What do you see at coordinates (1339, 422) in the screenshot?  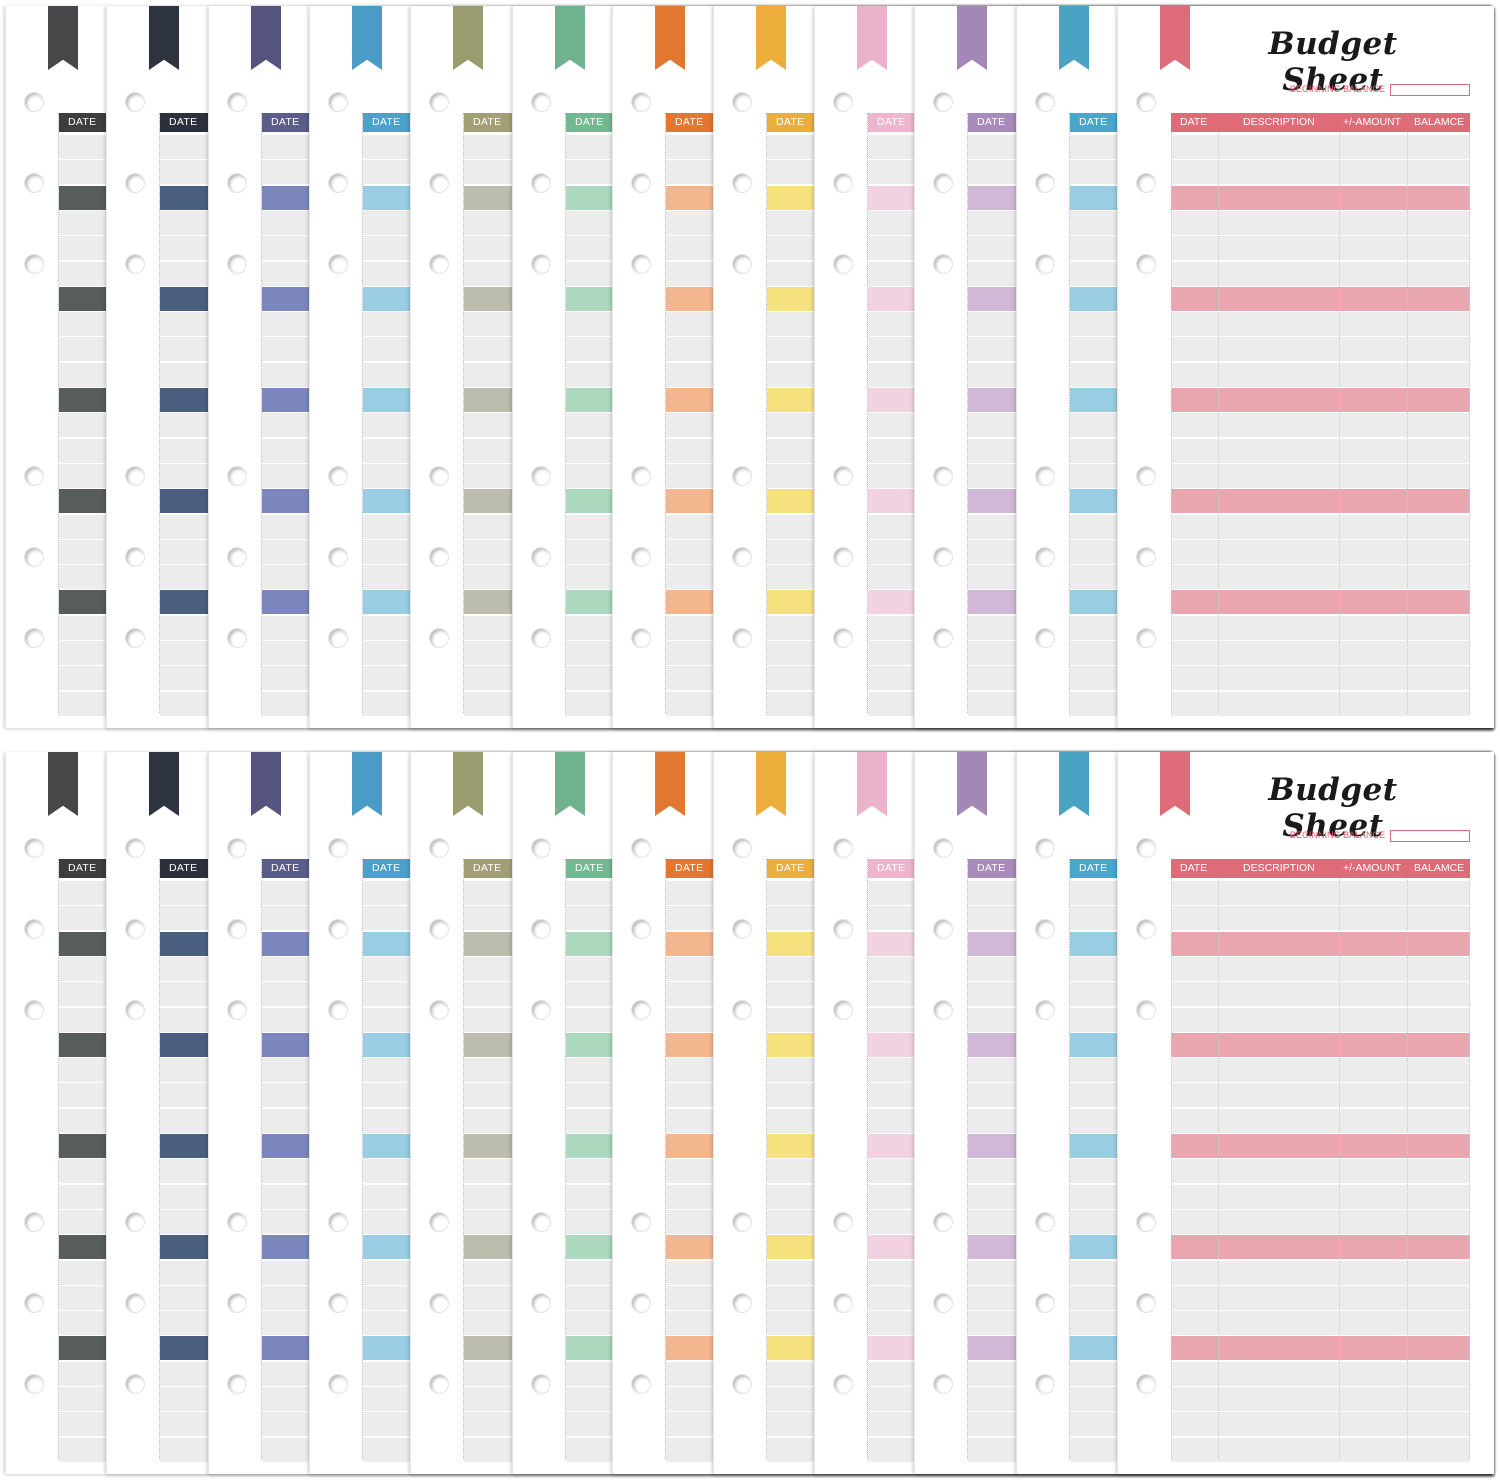 I see `column-divider` at bounding box center [1339, 422].